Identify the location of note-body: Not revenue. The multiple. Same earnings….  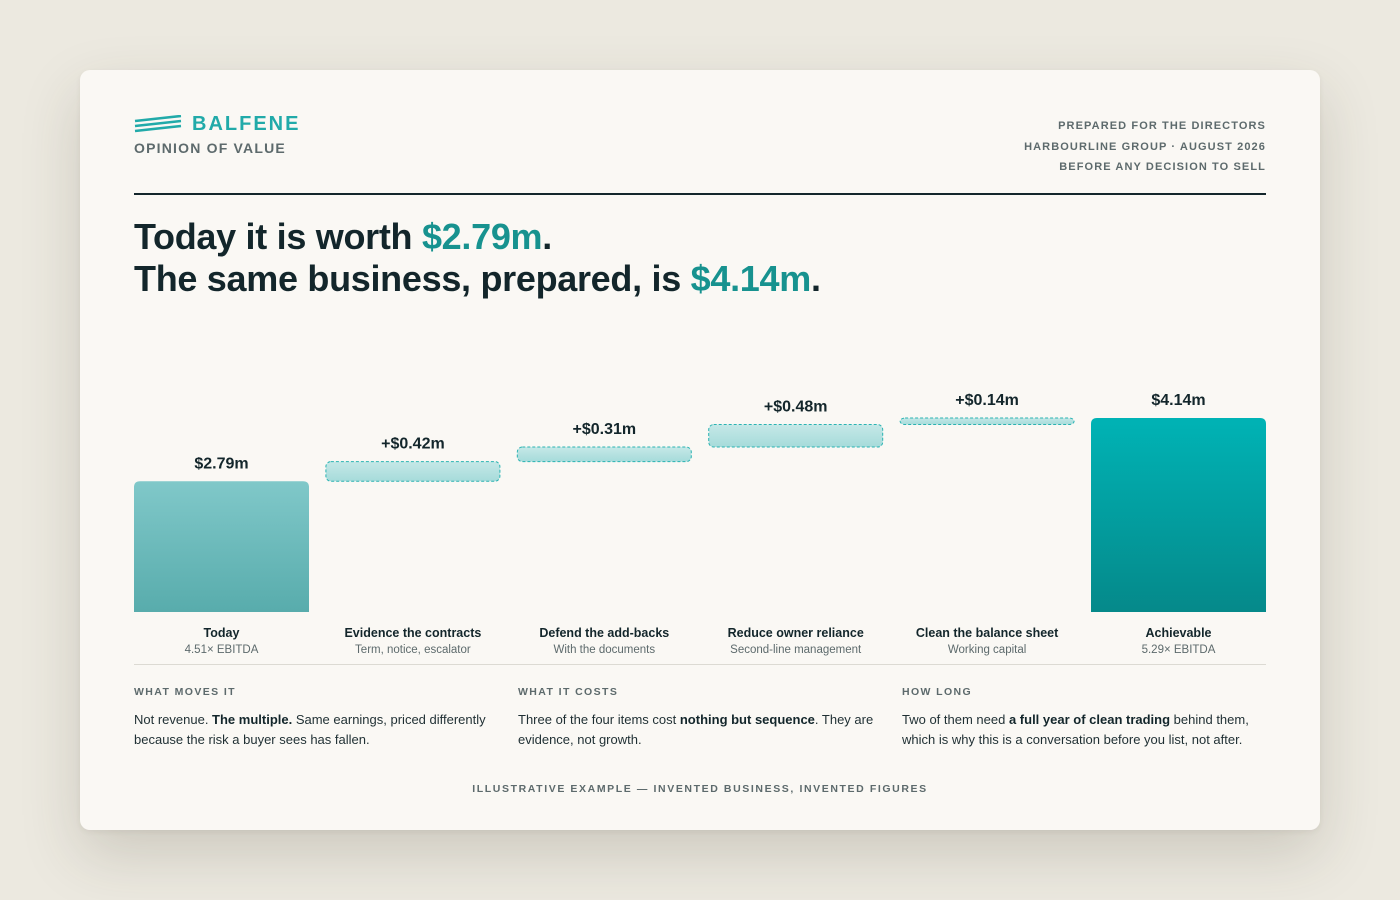
(316, 730).